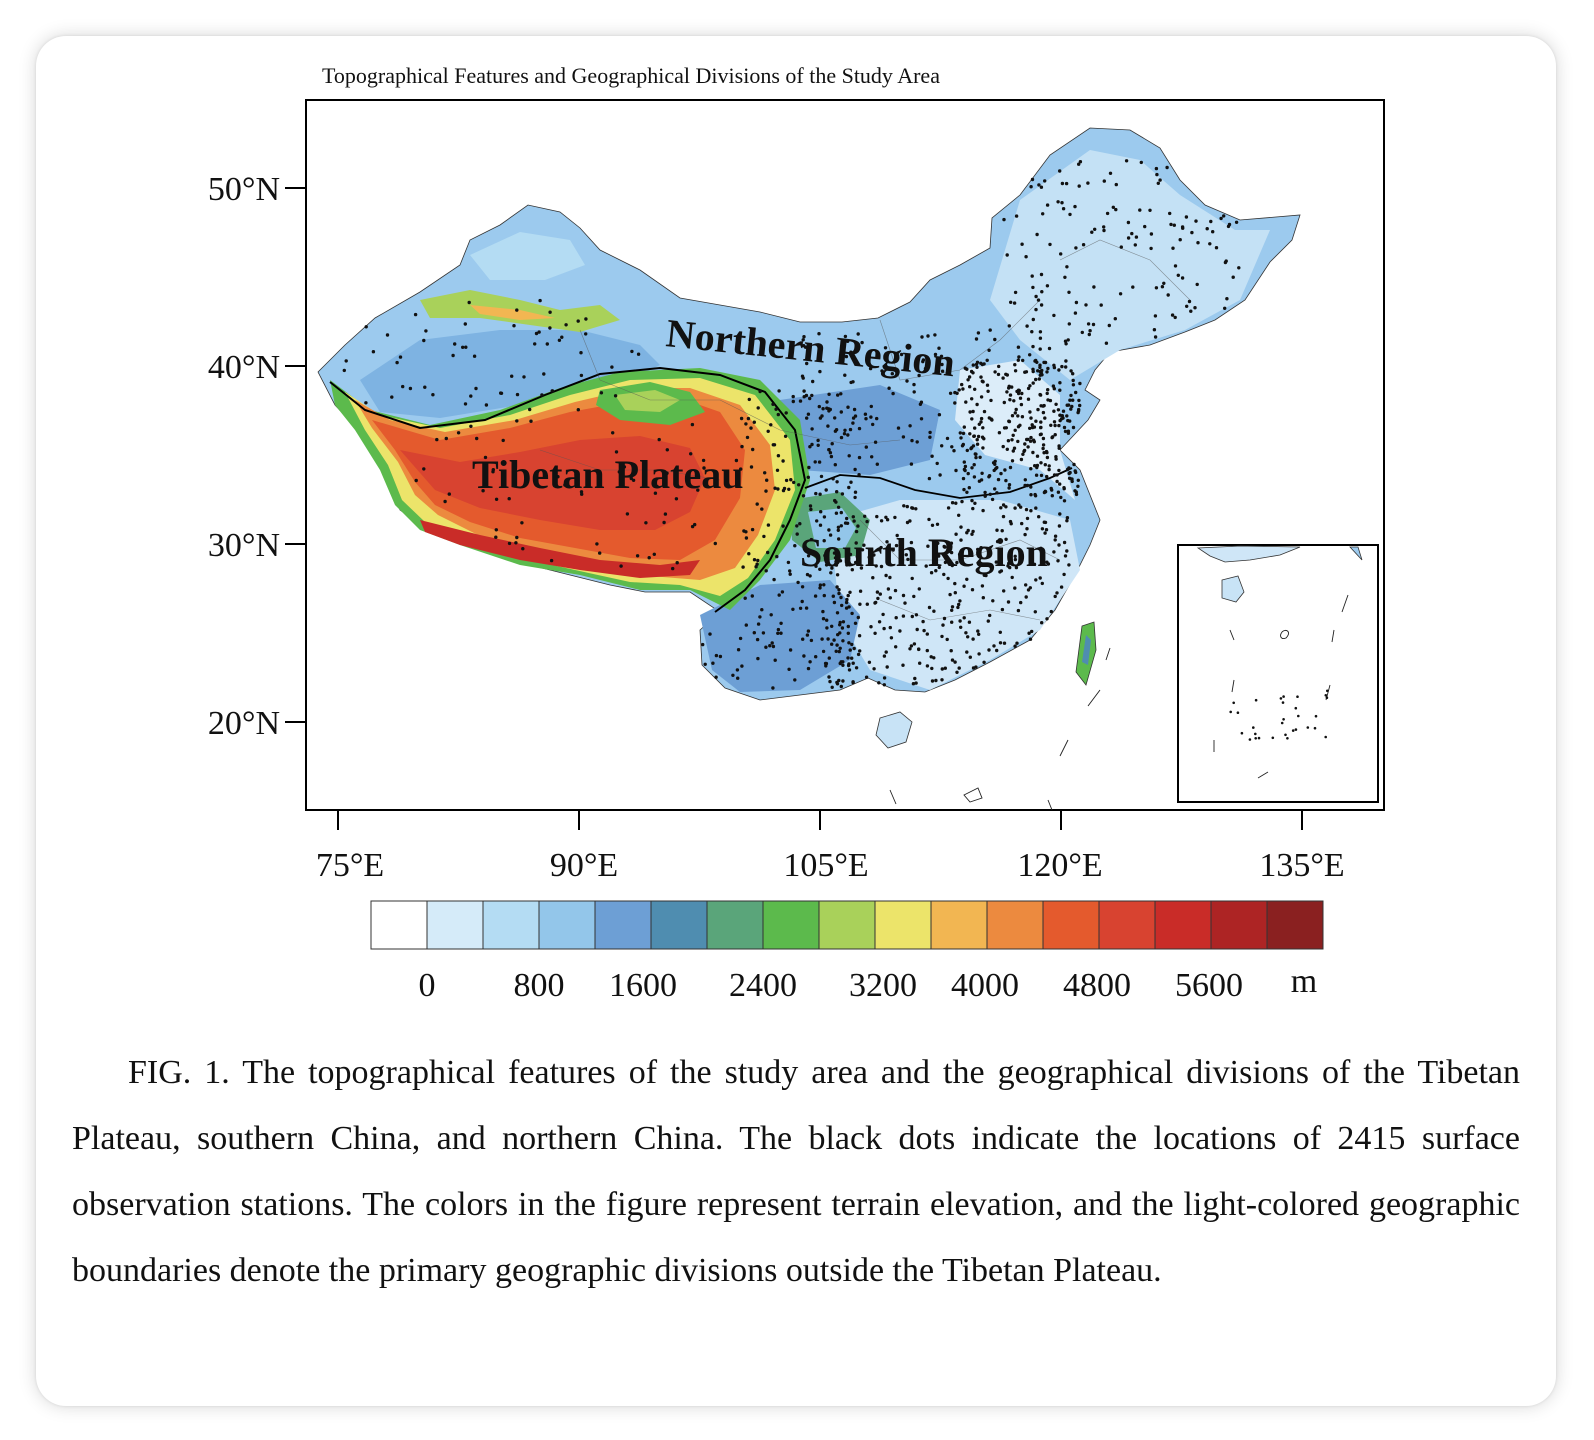  What do you see at coordinates (780, 636) in the screenshot?
I see `yunnan-guizhou-plateau` at bounding box center [780, 636].